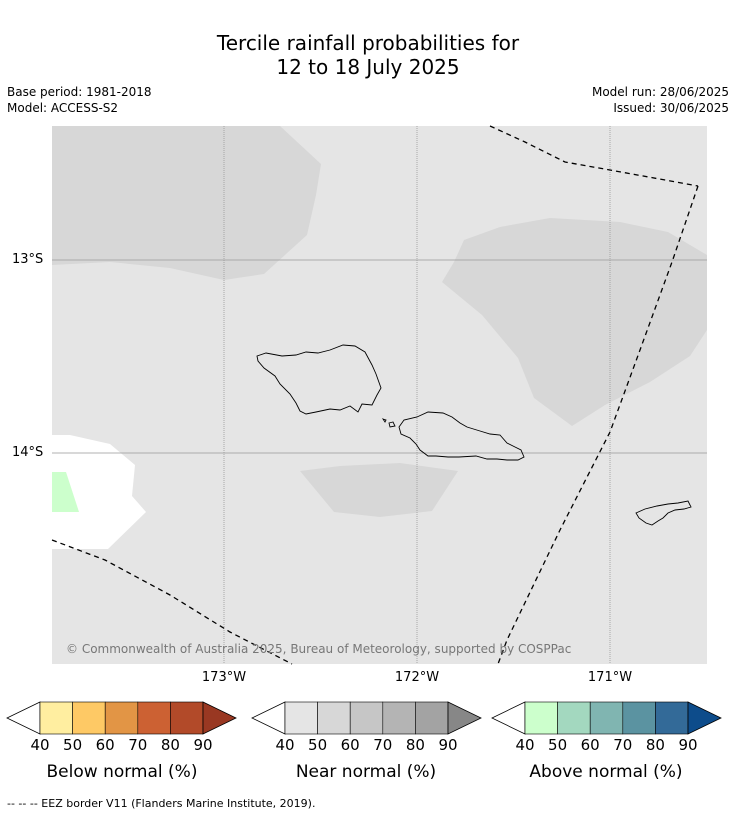  Describe the element at coordinates (224, 677) in the screenshot. I see `lon-label-173w: 173°W` at that location.